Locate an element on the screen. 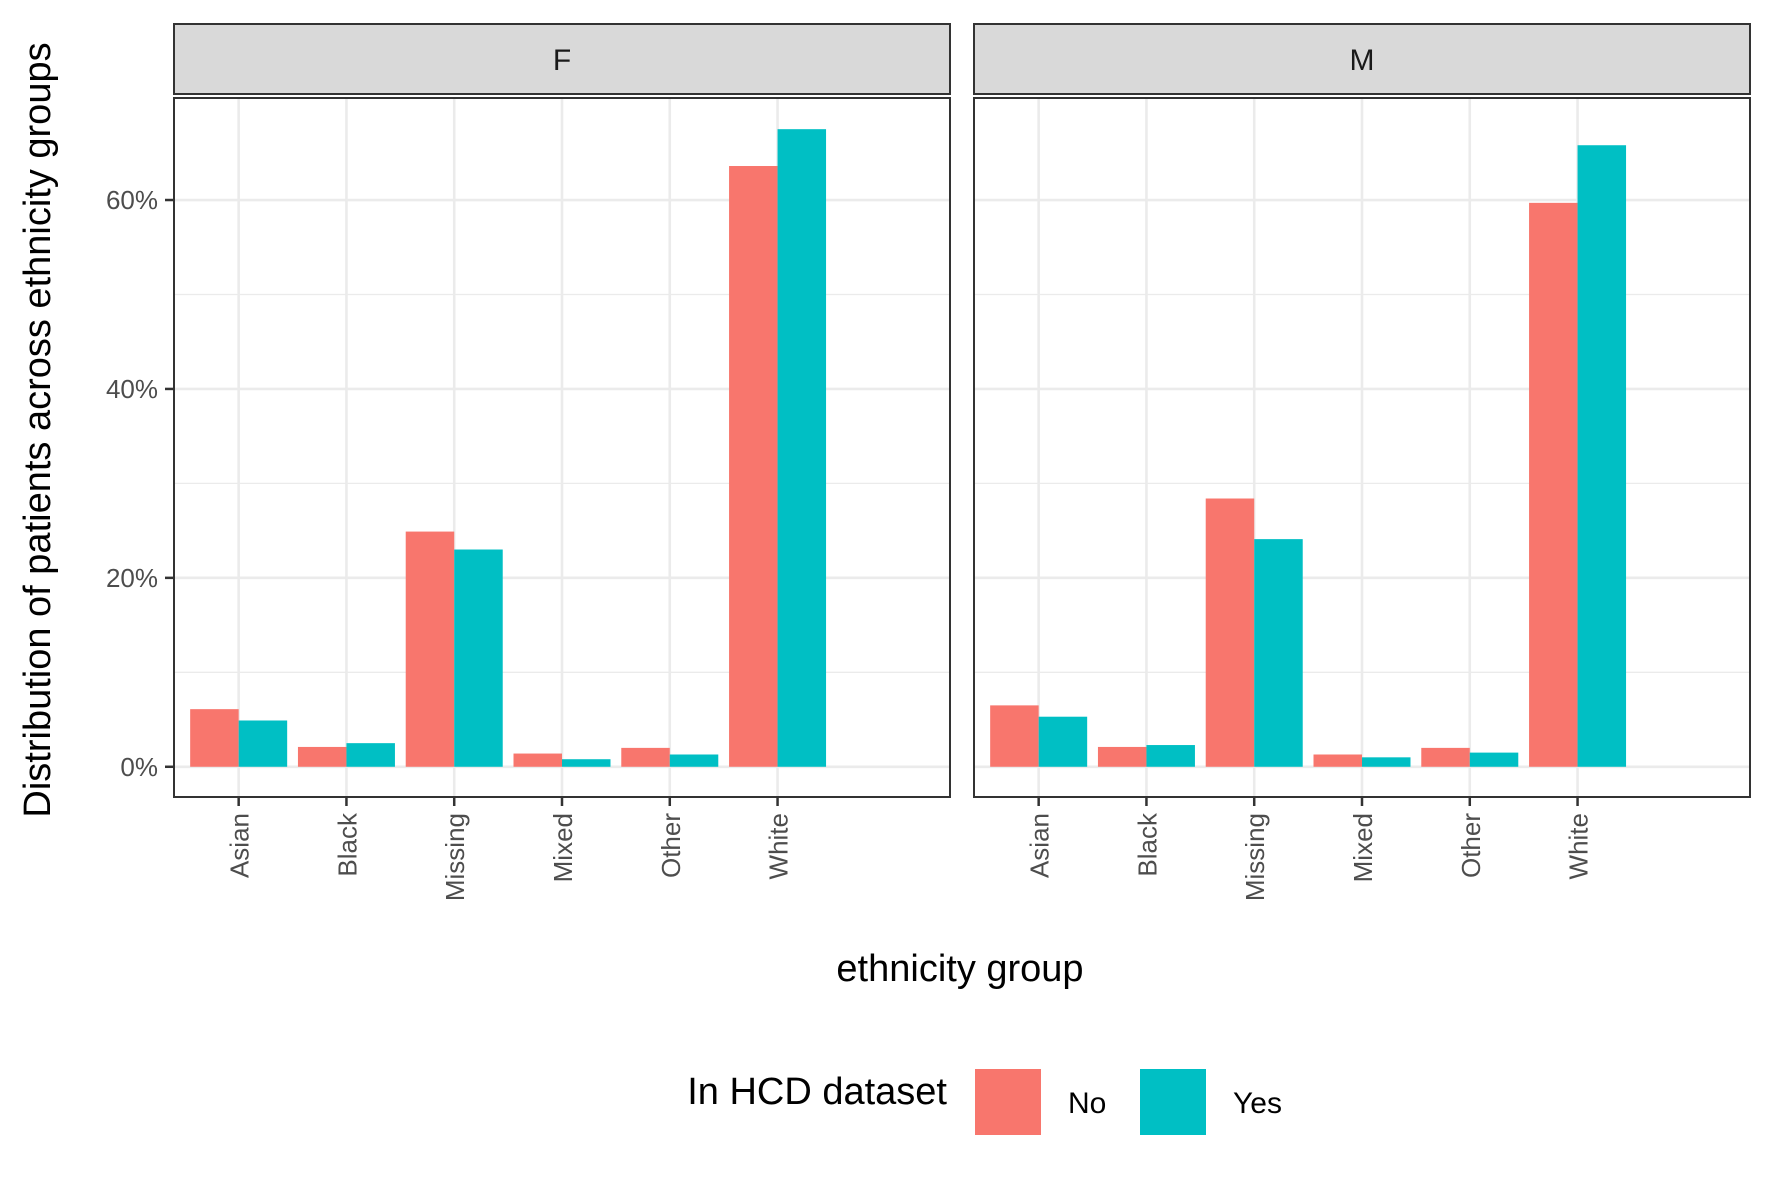 Image resolution: width=1771 pixels, height=1181 pixels. y-tick-label: 40% is located at coordinates (132, 389).